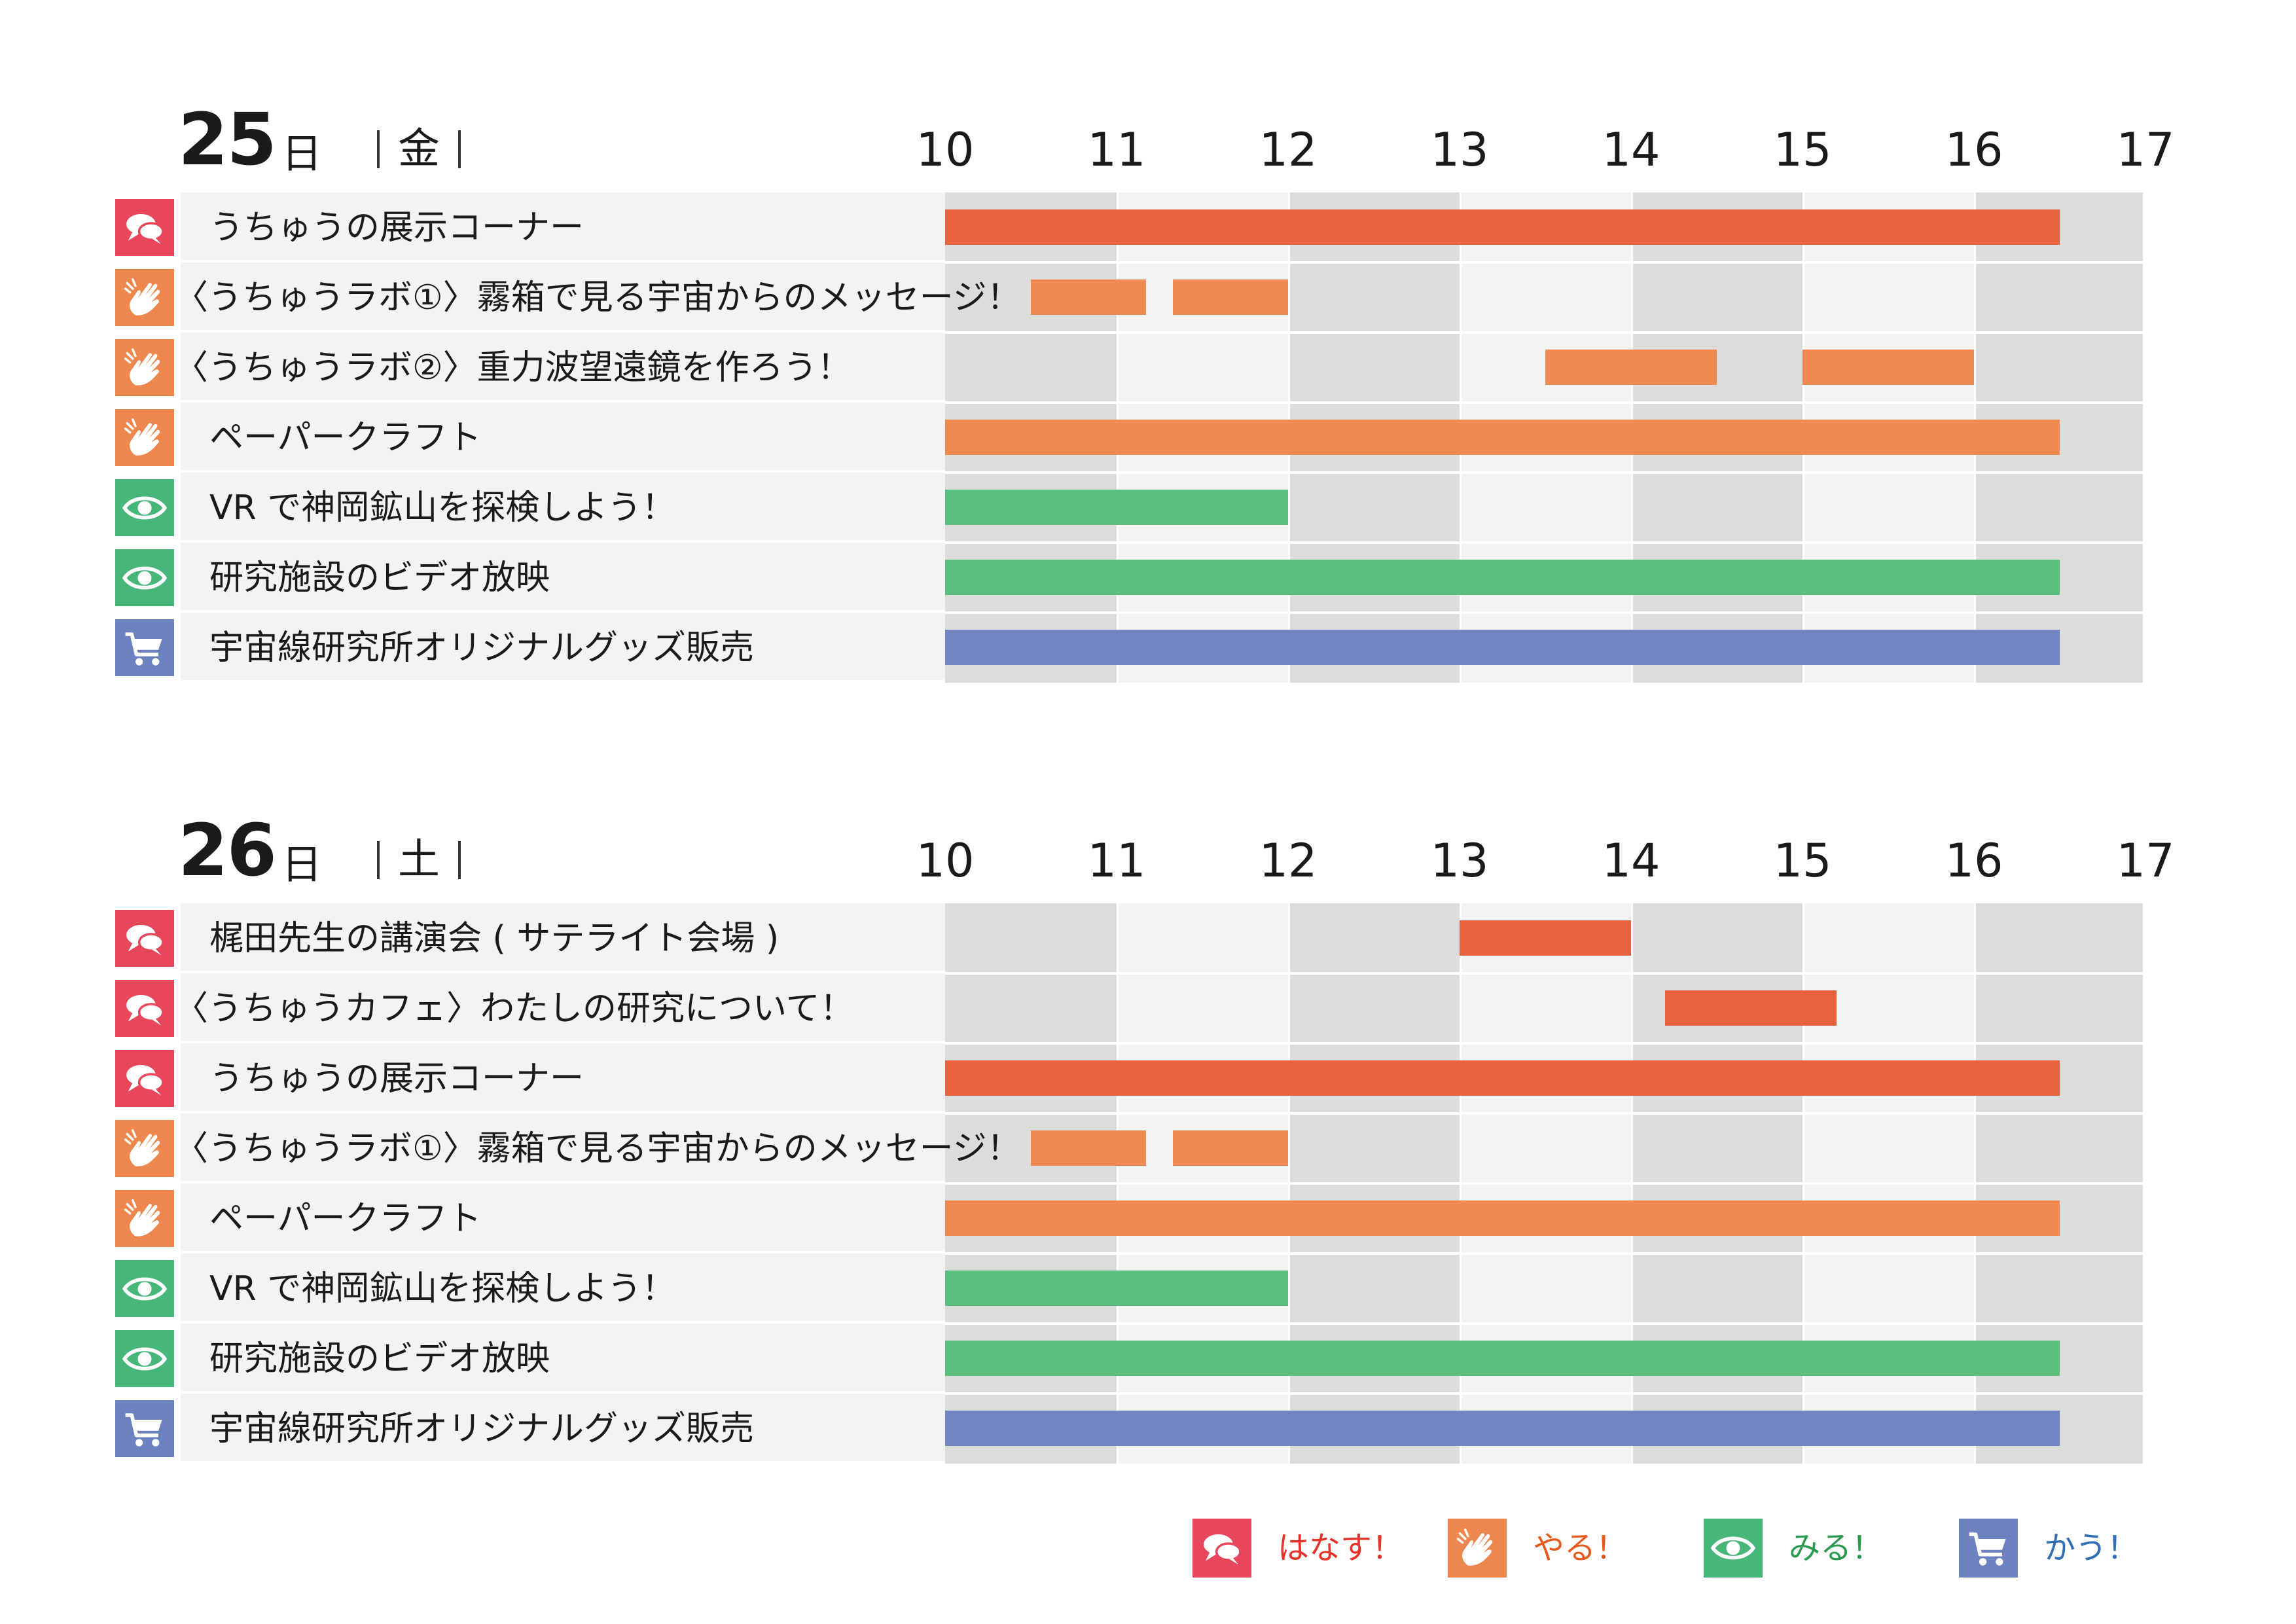 The height and width of the screenshot is (1624, 2296). Describe the element at coordinates (1836, 1548) in the screenshot. I see `legend-label: みる！` at that location.